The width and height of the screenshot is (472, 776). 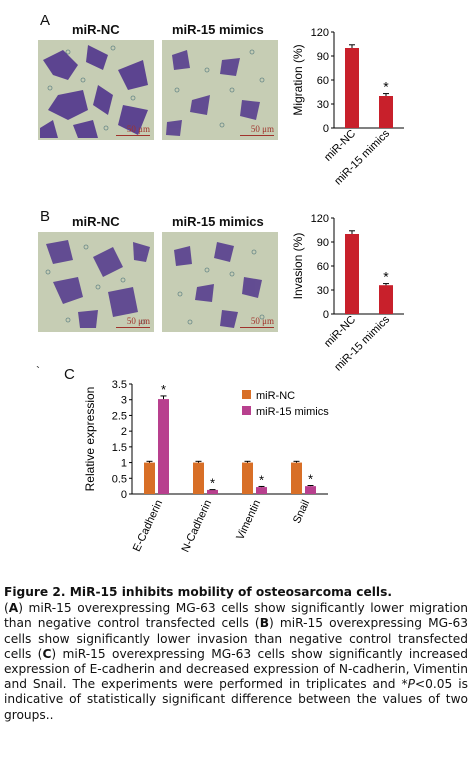 What do you see at coordinates (326, 315) in the screenshot?
I see `invasion-ytick-label-0: 0` at bounding box center [326, 315].